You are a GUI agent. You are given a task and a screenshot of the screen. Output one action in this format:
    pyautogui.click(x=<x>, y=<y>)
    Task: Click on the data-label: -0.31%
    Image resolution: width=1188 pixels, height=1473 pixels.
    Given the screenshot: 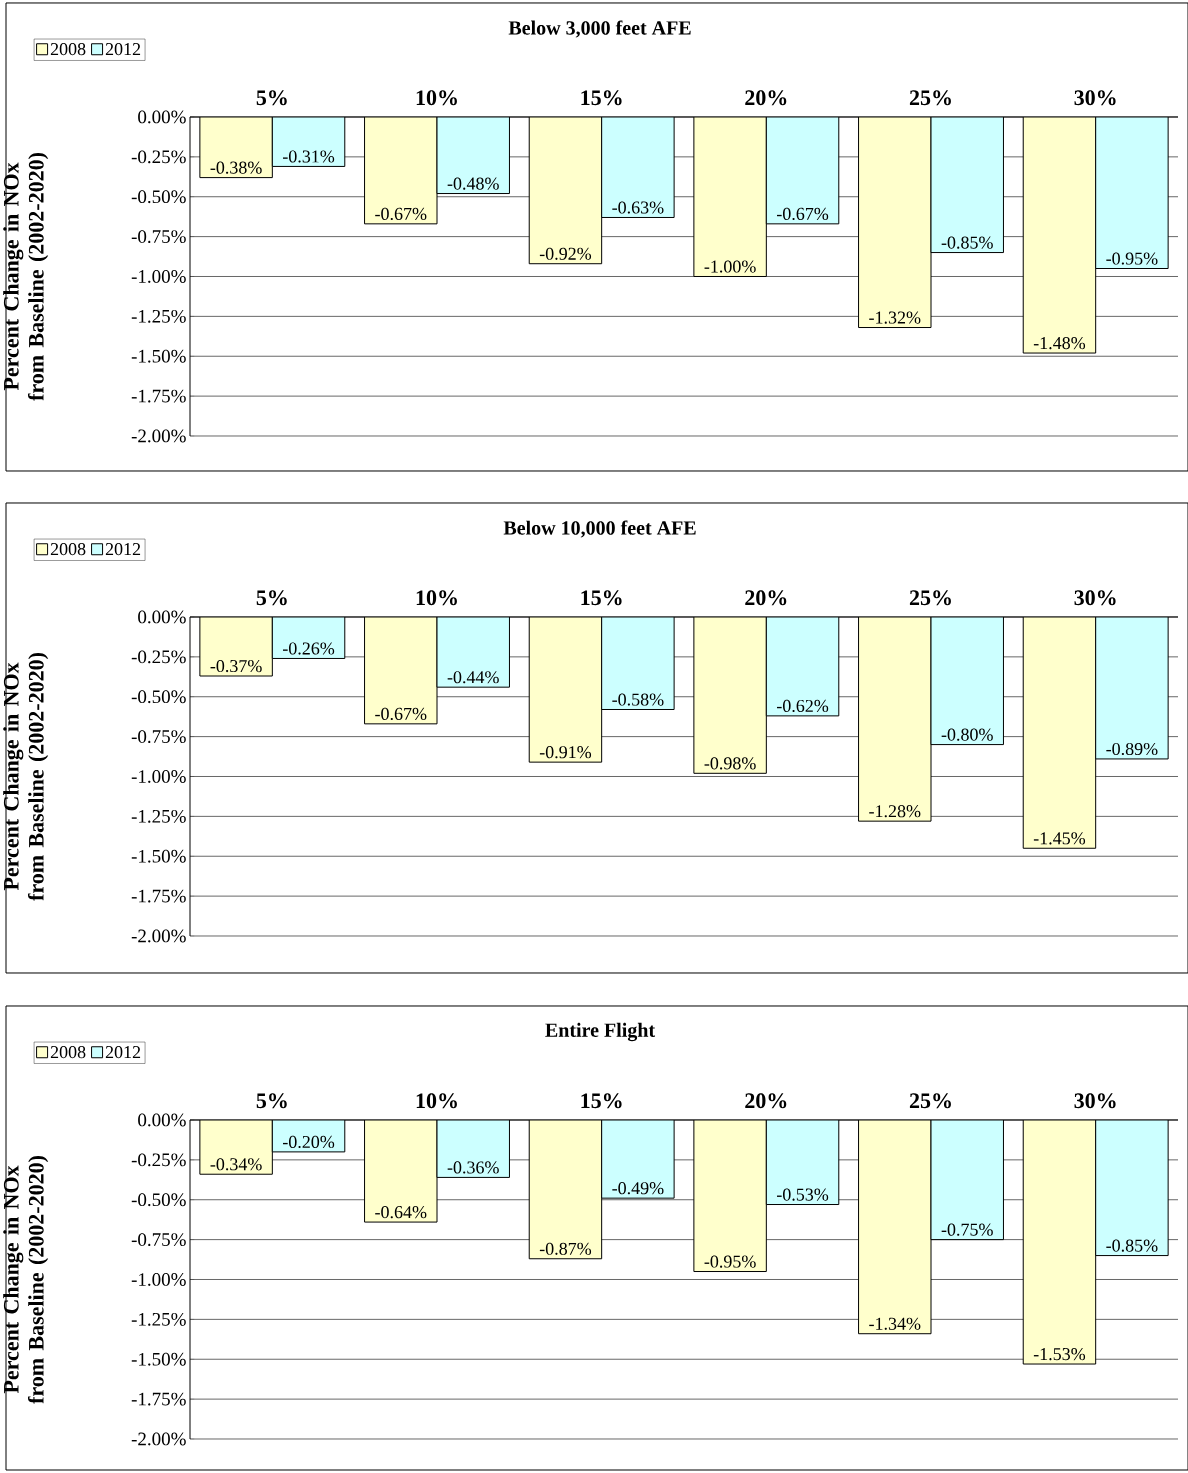 What is the action you would take?
    pyautogui.click(x=308, y=156)
    